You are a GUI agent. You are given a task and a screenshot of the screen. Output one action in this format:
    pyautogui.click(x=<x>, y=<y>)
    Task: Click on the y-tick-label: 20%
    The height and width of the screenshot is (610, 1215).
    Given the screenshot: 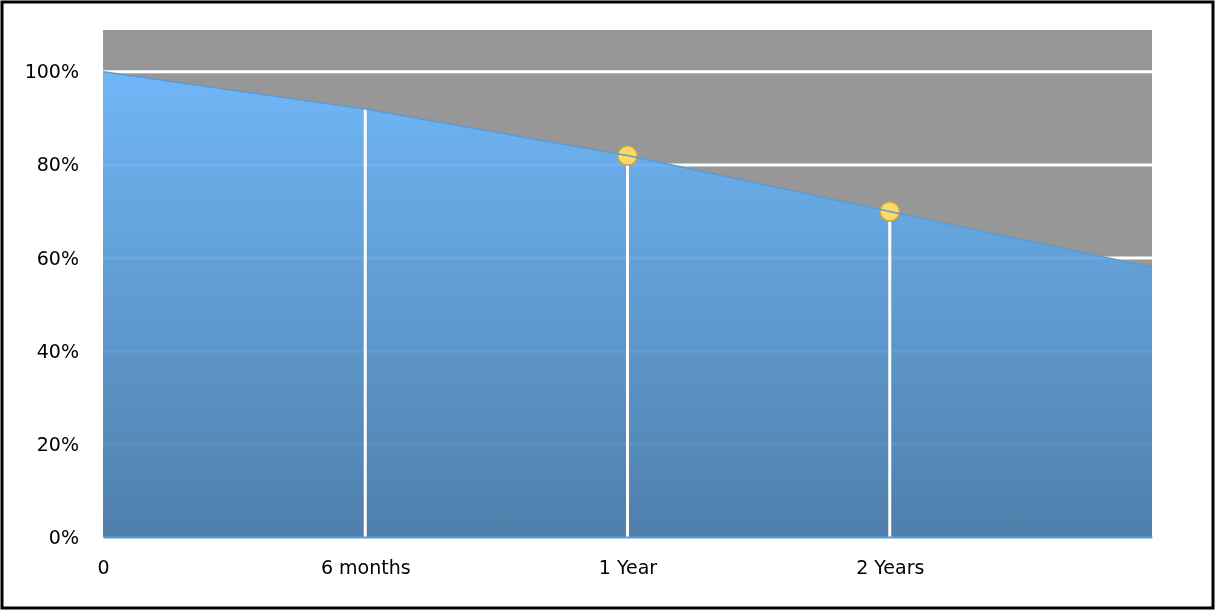 What is the action you would take?
    pyautogui.click(x=57, y=443)
    